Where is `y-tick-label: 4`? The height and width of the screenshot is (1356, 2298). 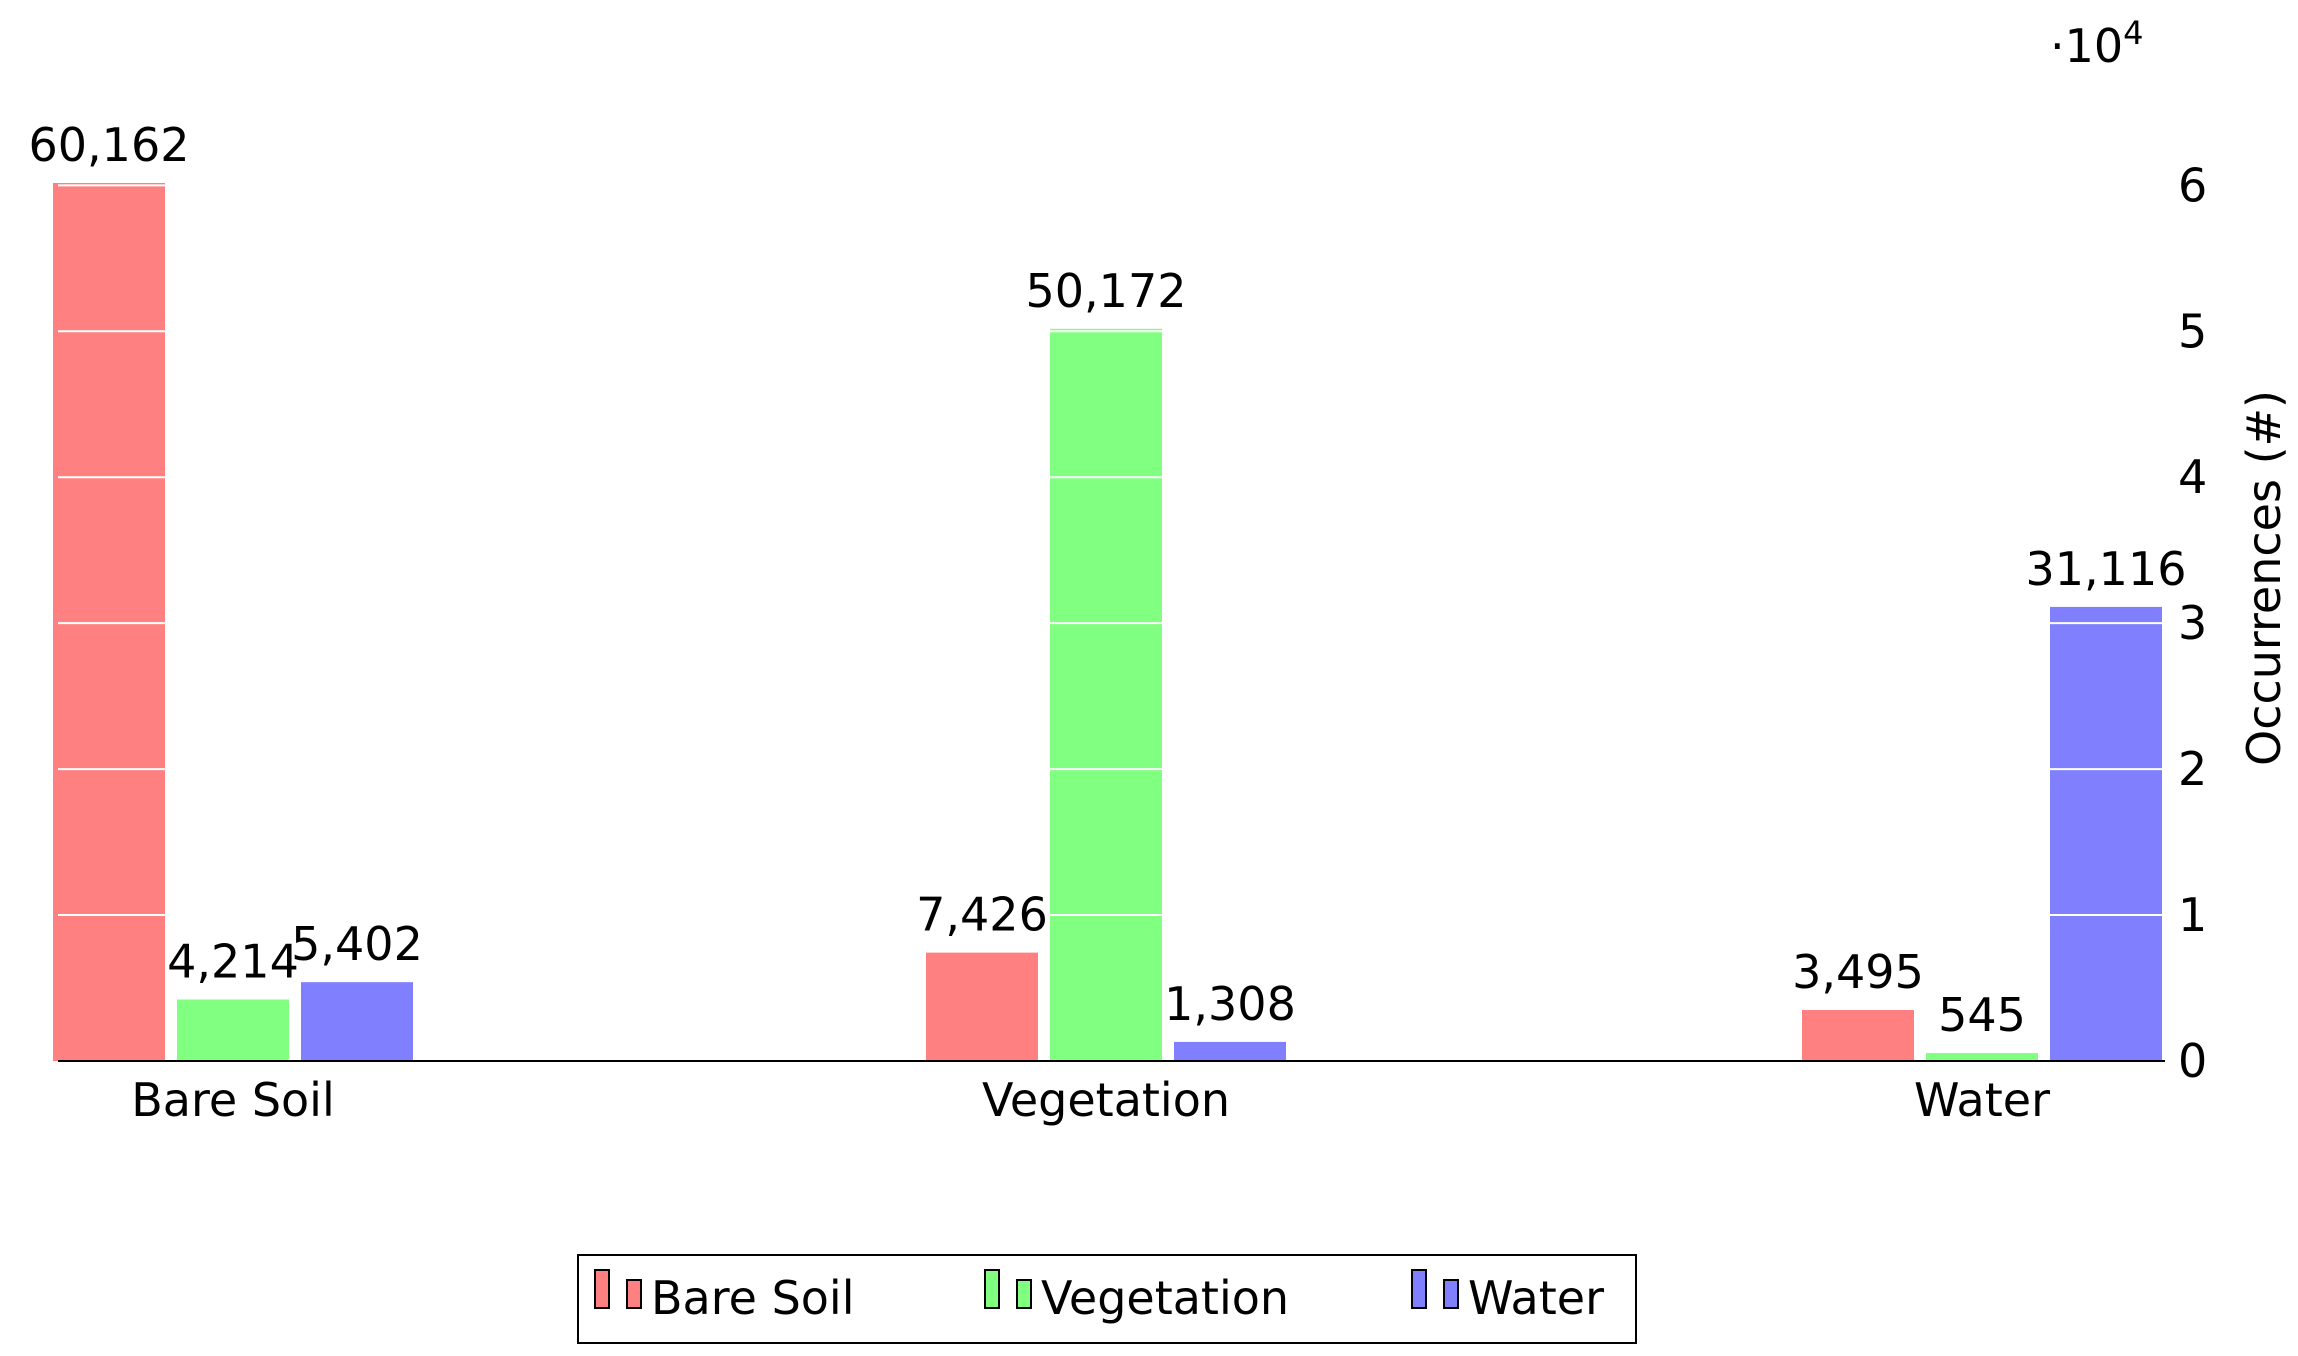 y-tick-label: 4 is located at coordinates (2192, 477).